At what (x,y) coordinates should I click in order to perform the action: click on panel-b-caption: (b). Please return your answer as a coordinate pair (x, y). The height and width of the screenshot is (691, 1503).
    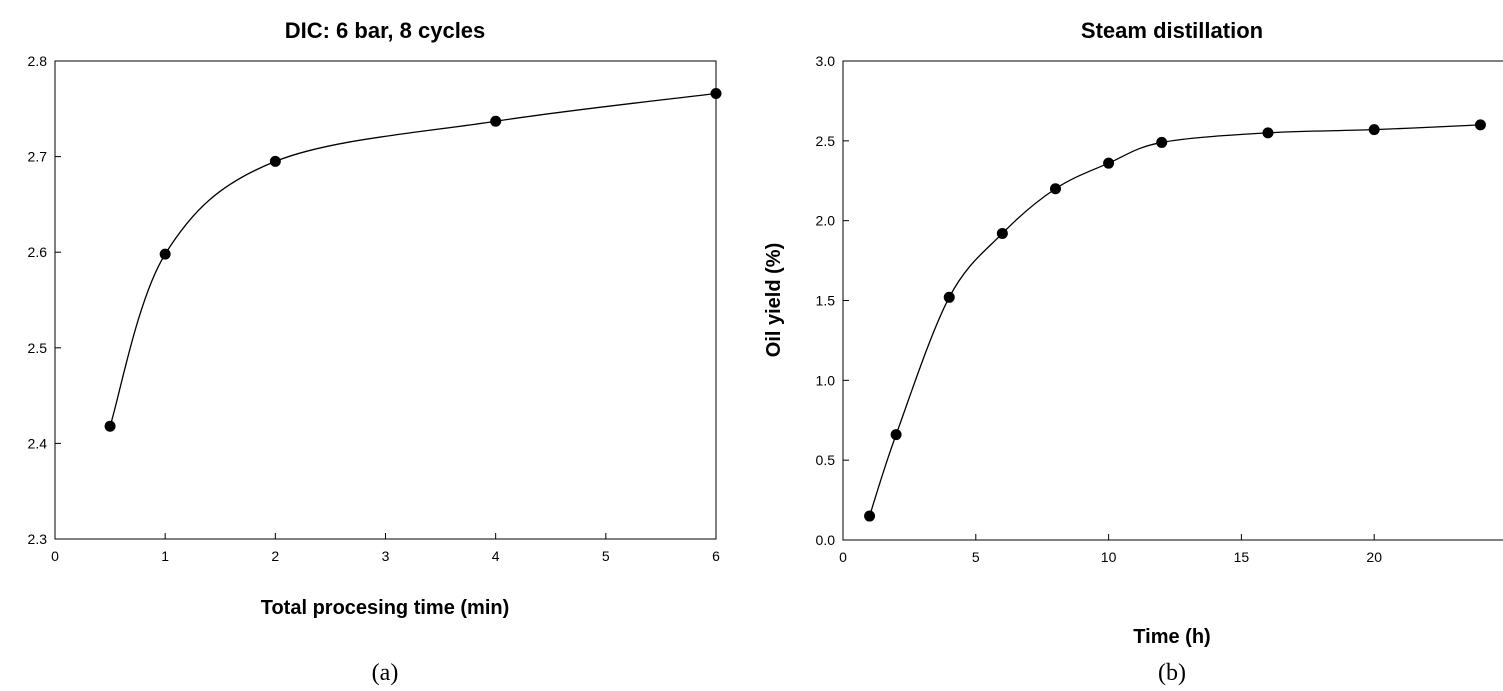
    Looking at the image, I should click on (1172, 673).